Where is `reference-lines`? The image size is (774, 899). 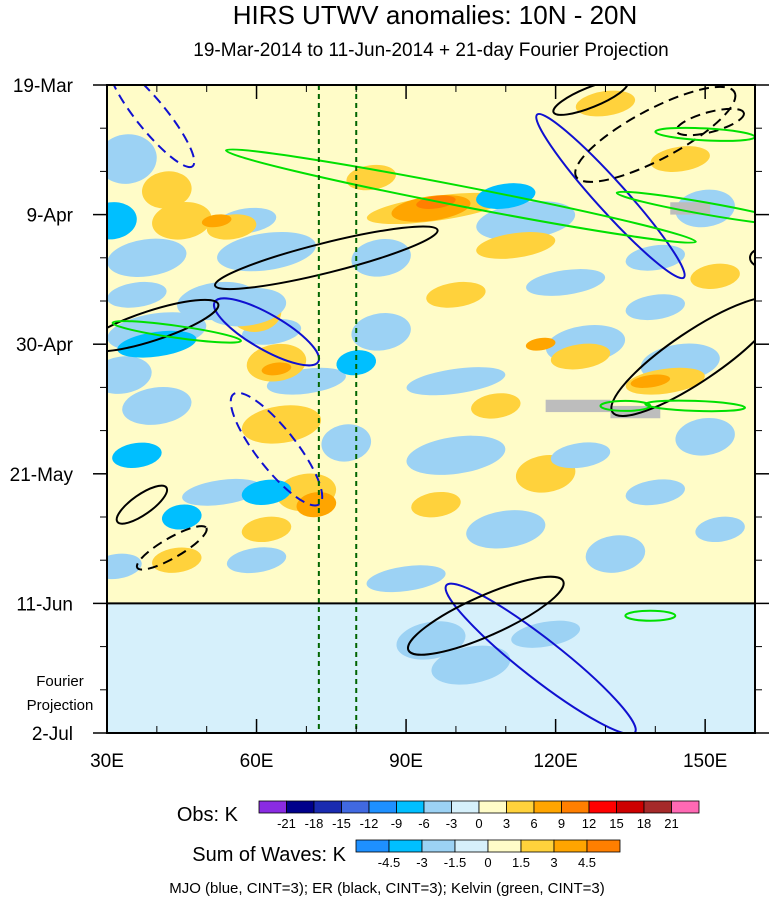 reference-lines is located at coordinates (337, 409).